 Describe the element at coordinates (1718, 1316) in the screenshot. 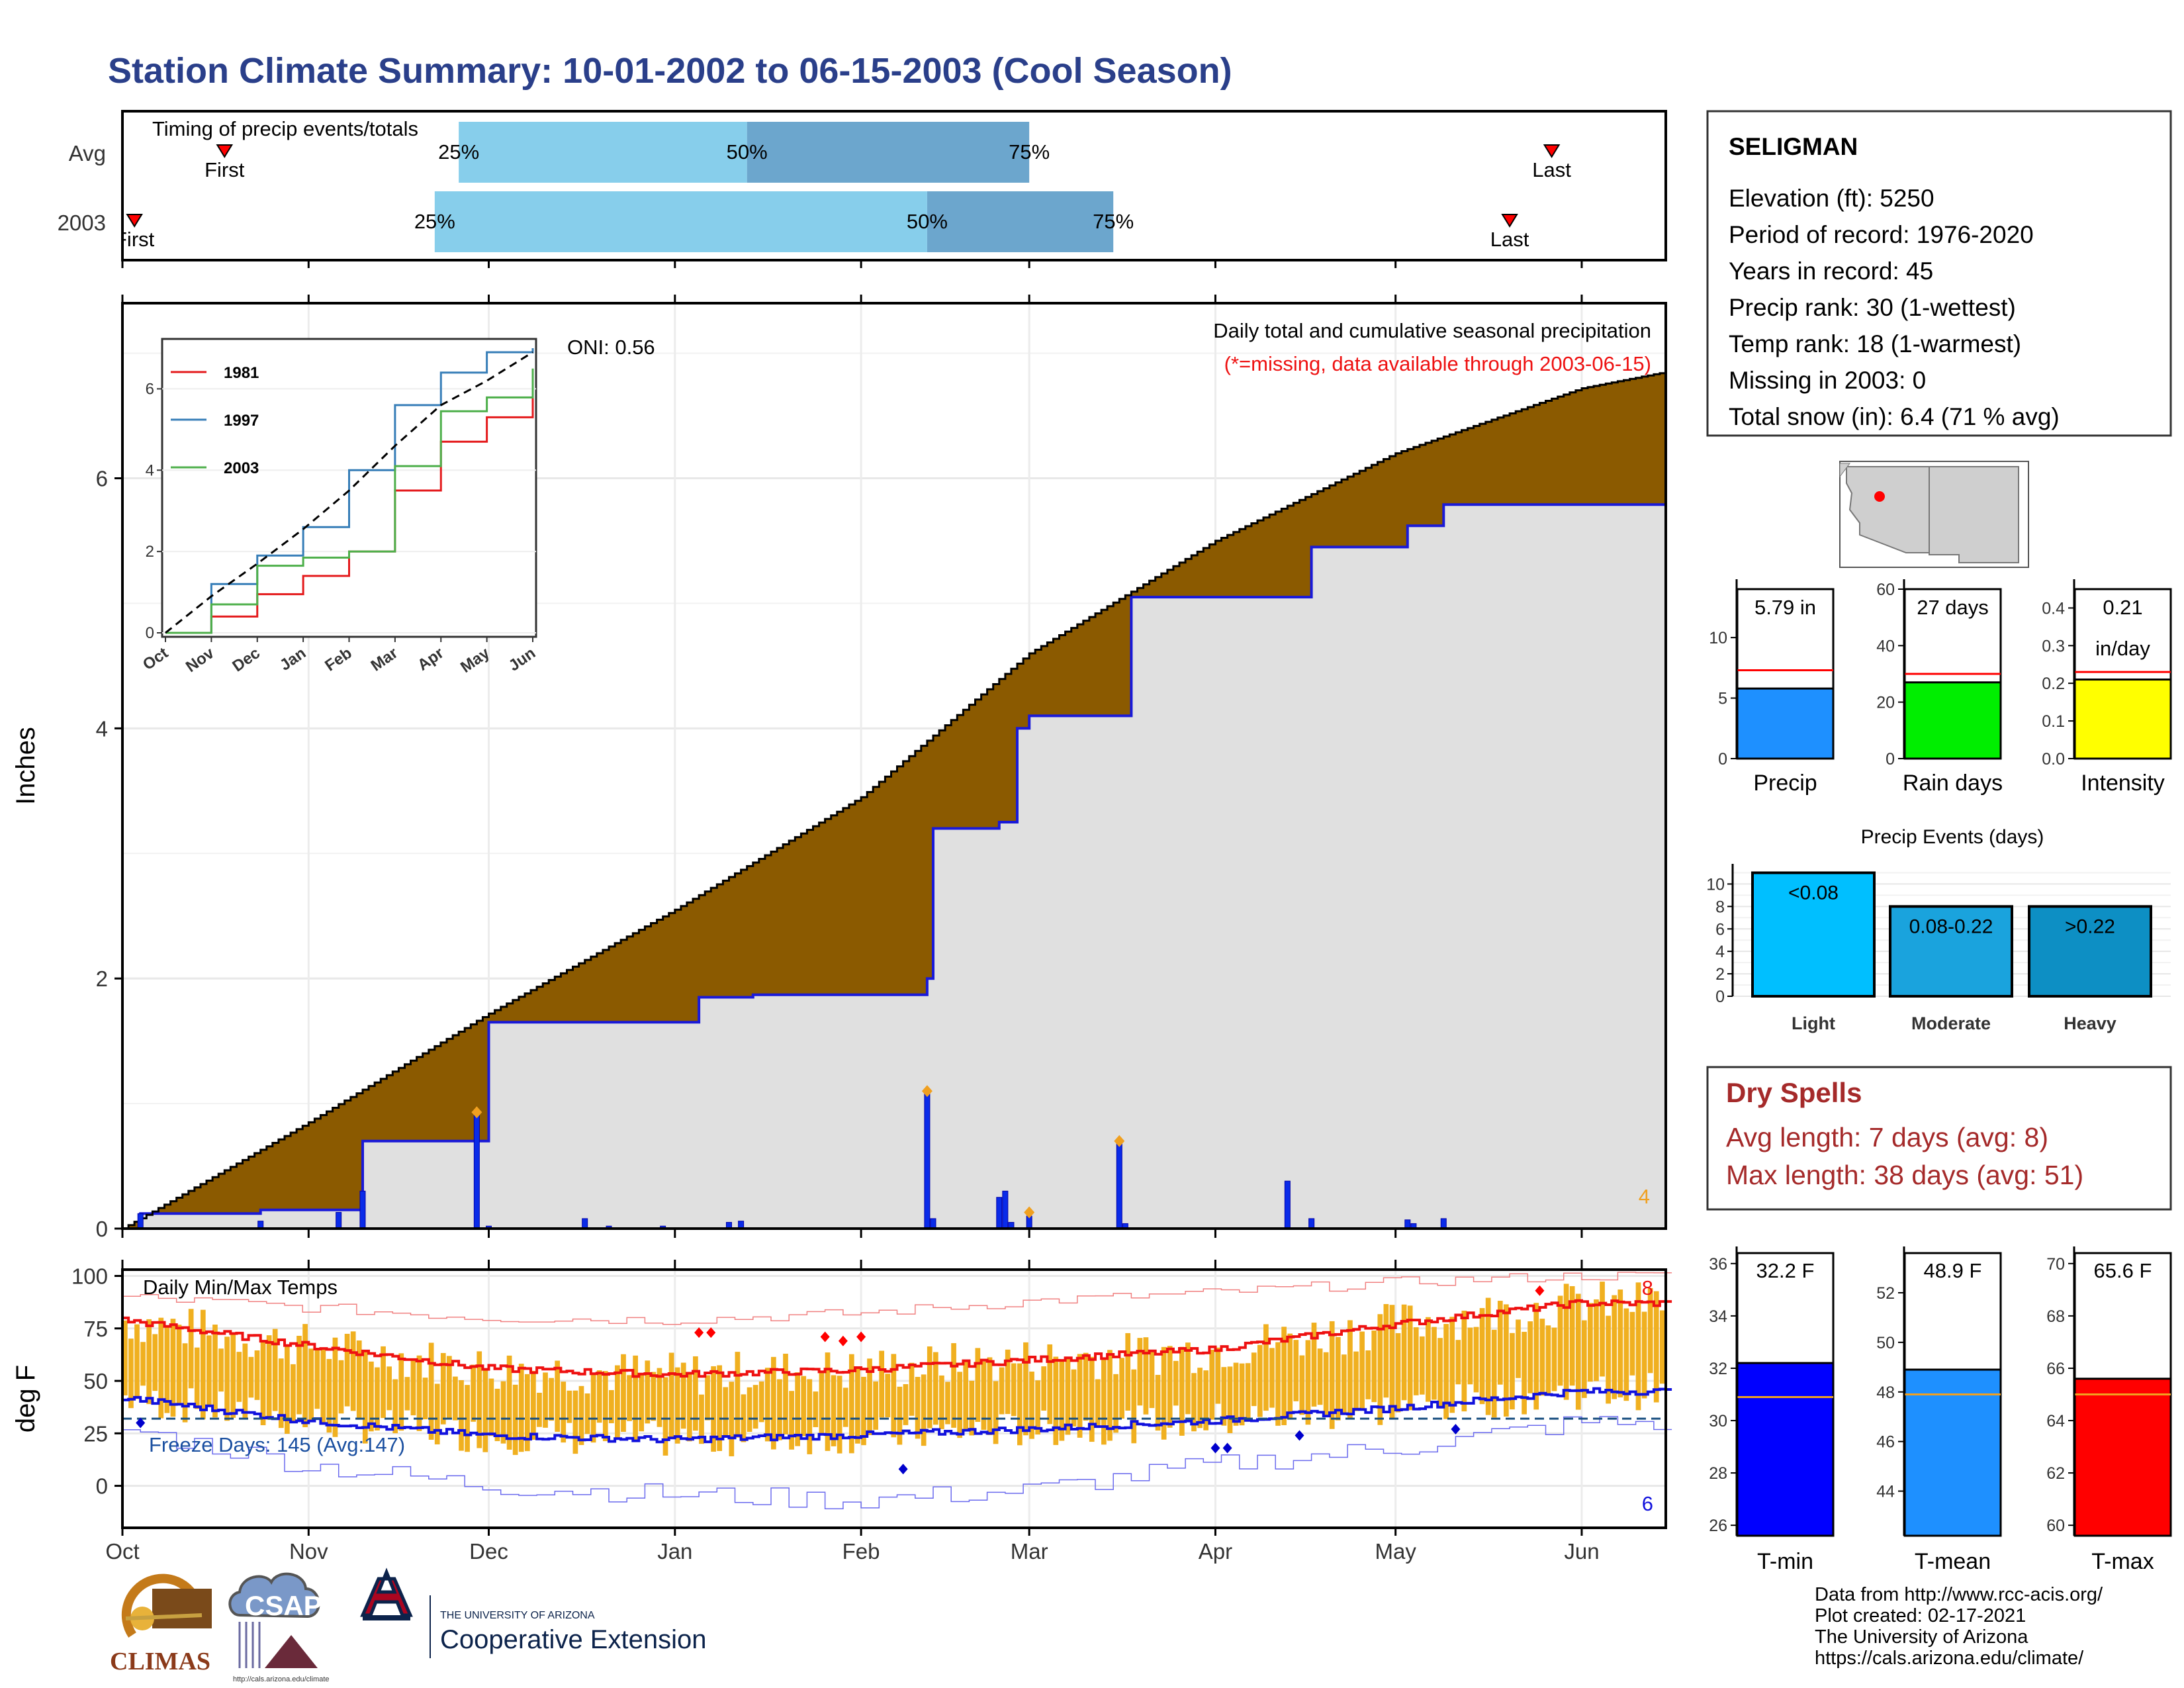

I see `temp-y-tick-label: 34` at that location.